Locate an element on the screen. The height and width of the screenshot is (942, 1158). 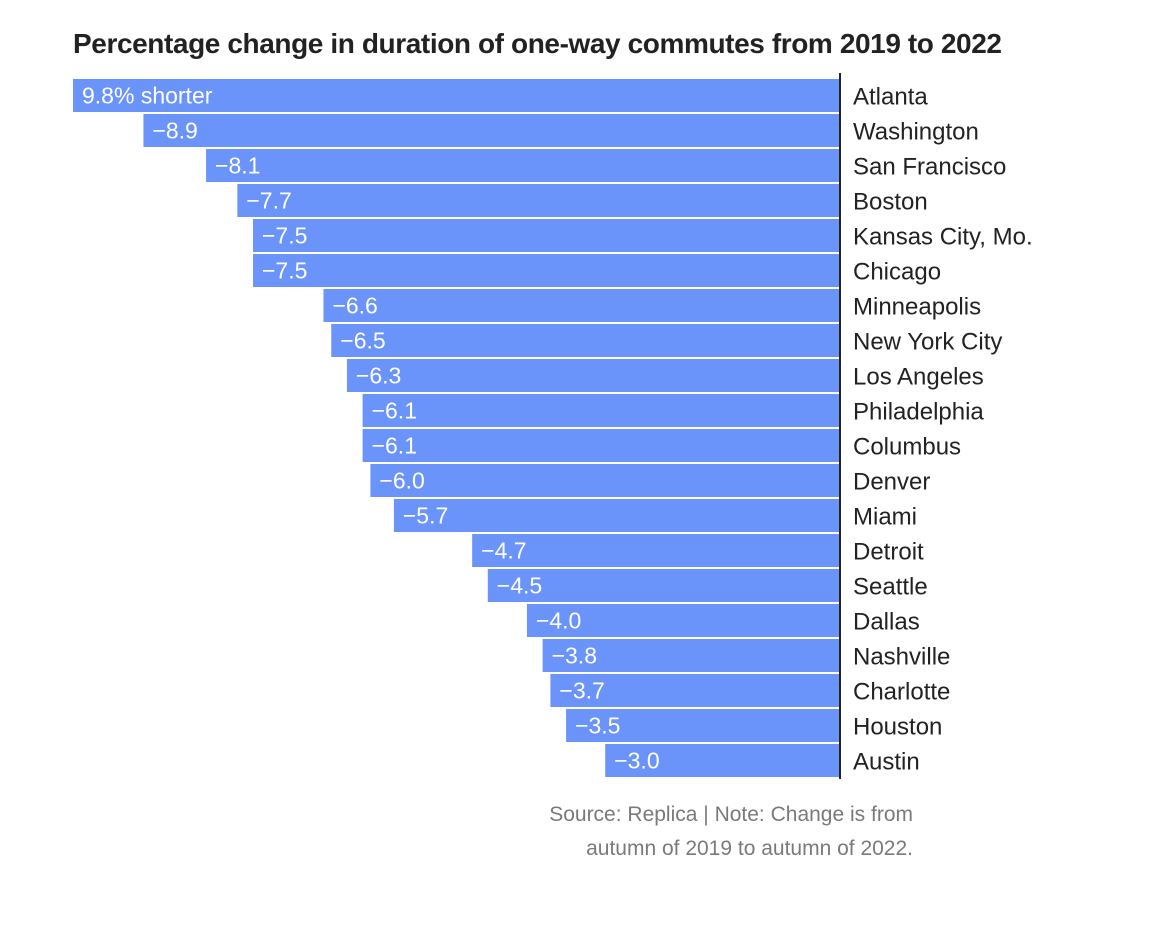
value-label-seattle: −4.5 is located at coordinates (519, 586).